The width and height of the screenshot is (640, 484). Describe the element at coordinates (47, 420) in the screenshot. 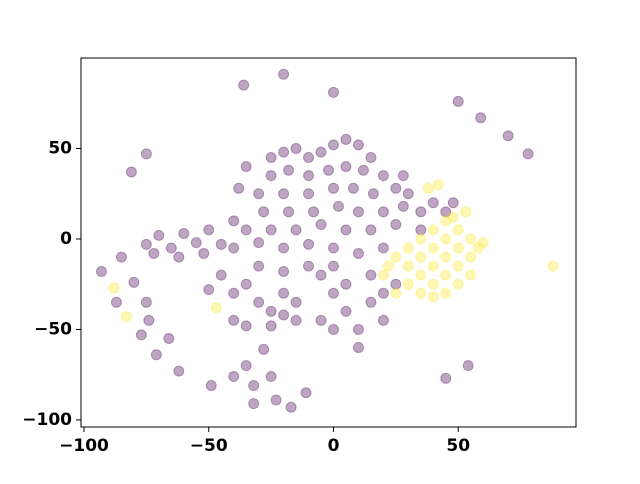

I see `y-tick-label: −100` at that location.